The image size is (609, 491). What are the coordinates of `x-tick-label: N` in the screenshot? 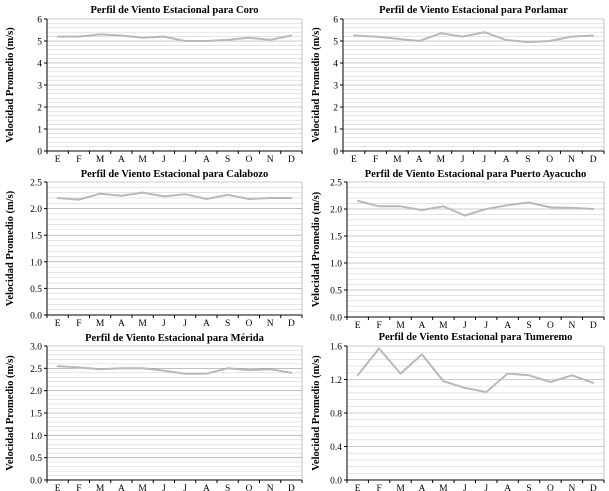 It's located at (270, 160).